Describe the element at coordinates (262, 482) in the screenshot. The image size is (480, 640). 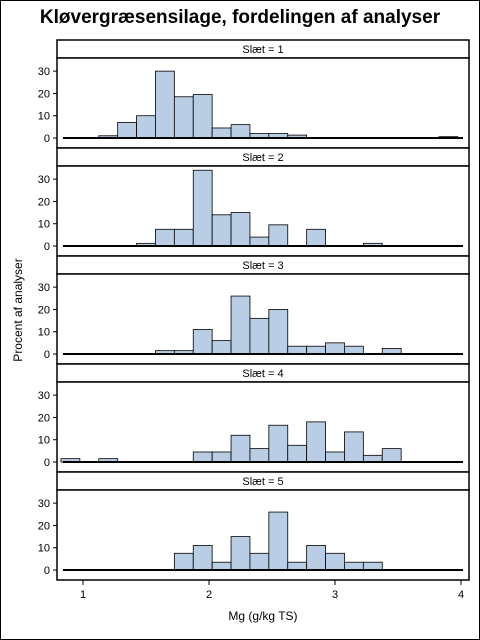
I see `panel-label: Slæt = 5` at that location.